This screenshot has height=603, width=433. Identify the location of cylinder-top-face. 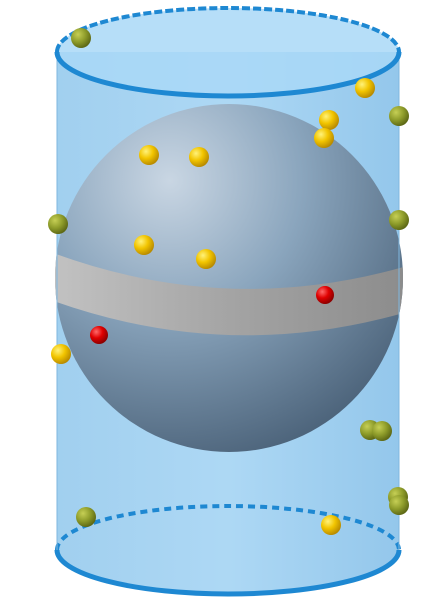
(228, 52).